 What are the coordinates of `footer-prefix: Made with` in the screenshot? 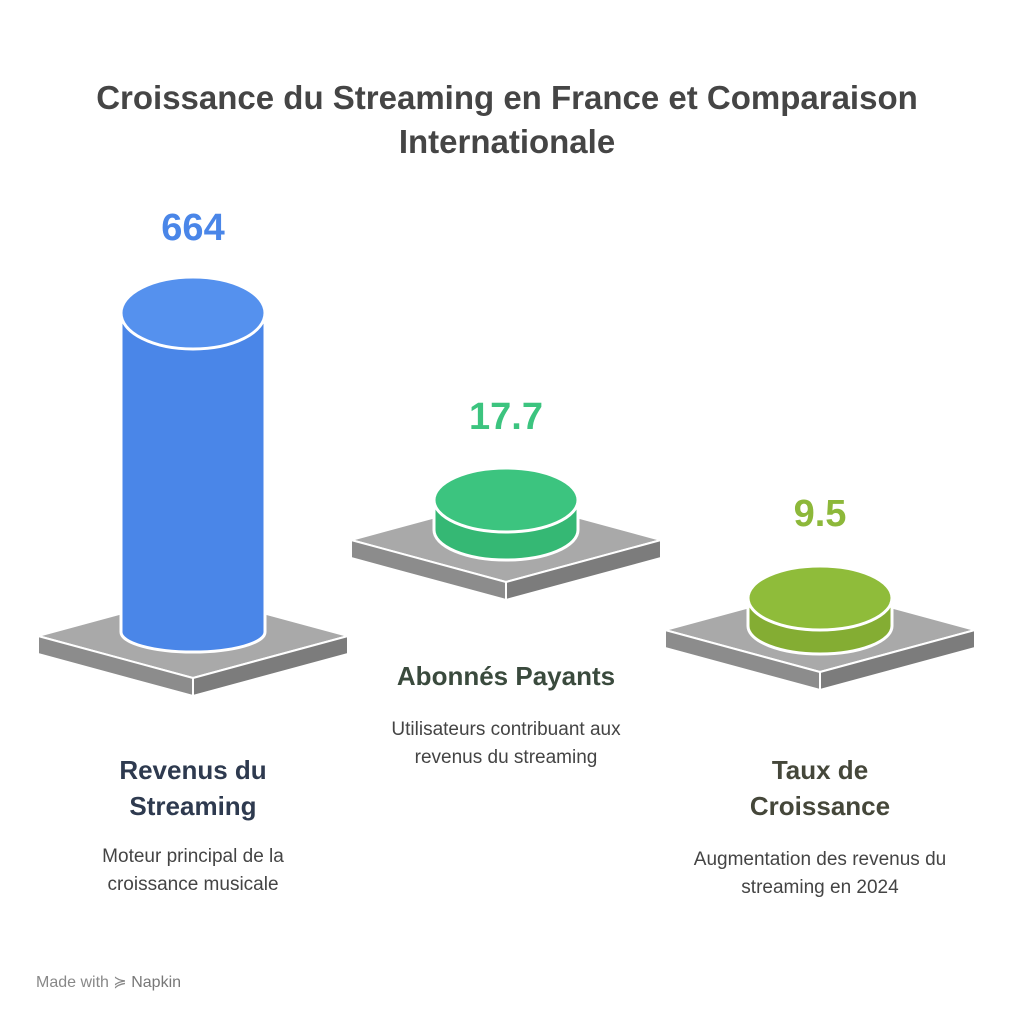 It's located at (72, 982).